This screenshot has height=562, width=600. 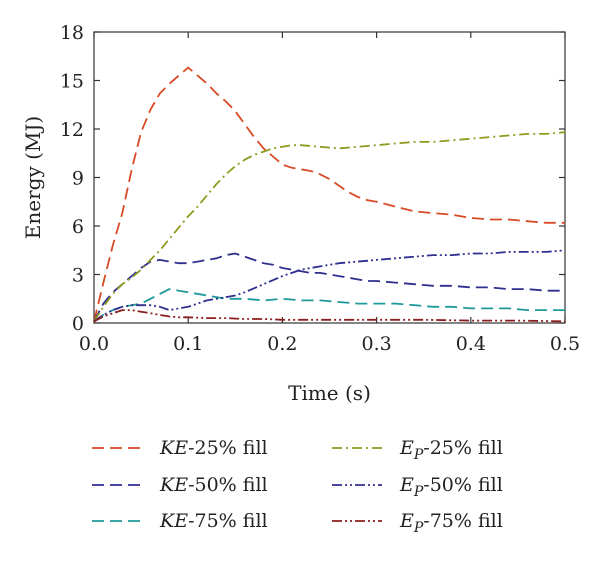 What do you see at coordinates (451, 450) in the screenshot?
I see `legend-label-4: EP-25% fill` at bounding box center [451, 450].